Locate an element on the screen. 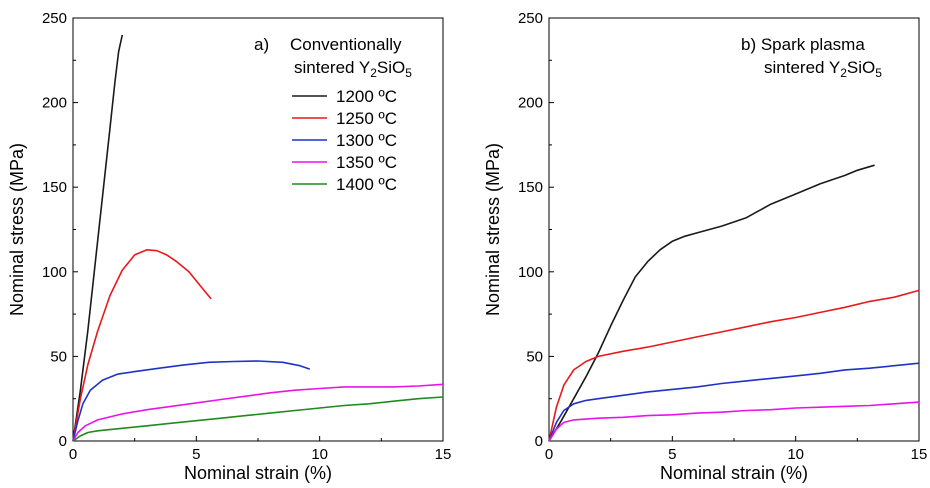  legend-entry: 1250 ºC is located at coordinates (366, 118).